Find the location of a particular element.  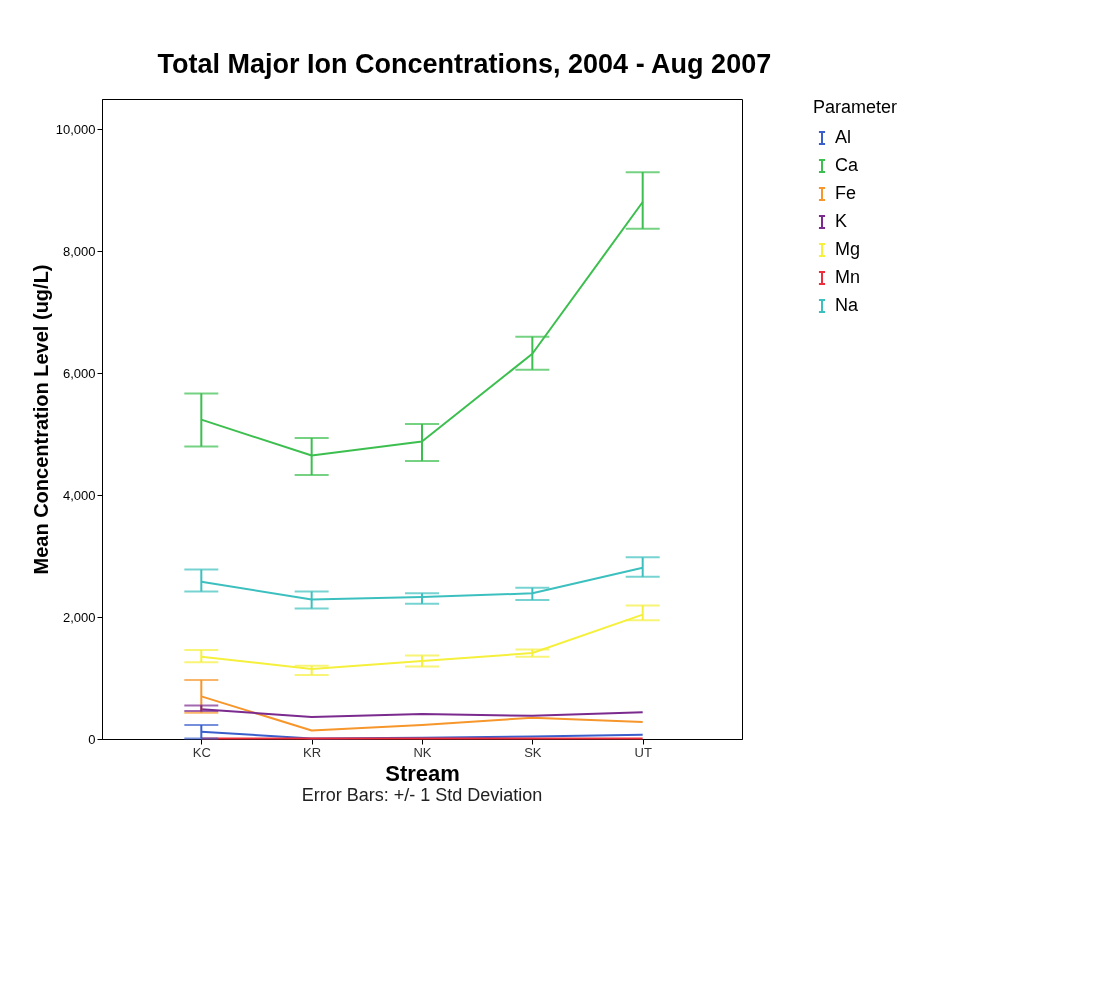

legend-label: Ca is located at coordinates (847, 165).